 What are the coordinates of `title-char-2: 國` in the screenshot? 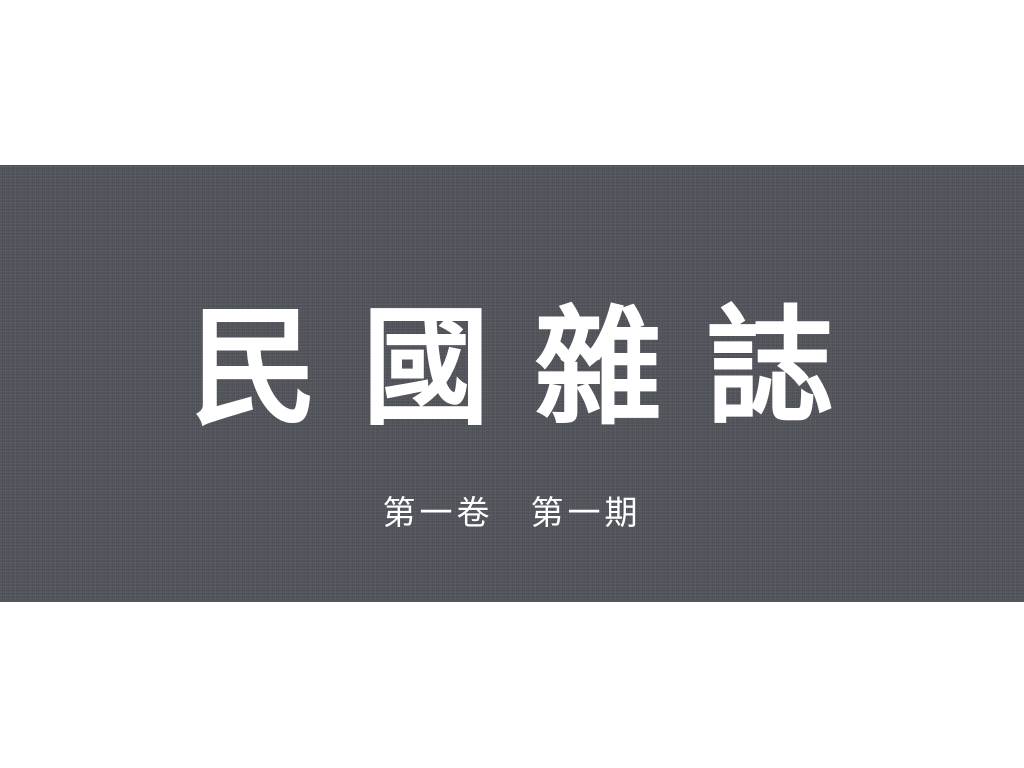 It's located at (425, 368).